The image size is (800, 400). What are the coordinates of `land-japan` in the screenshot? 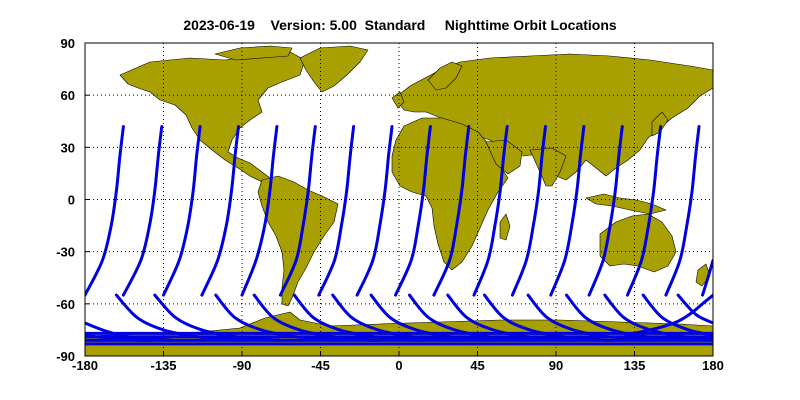 It's located at (660, 124).